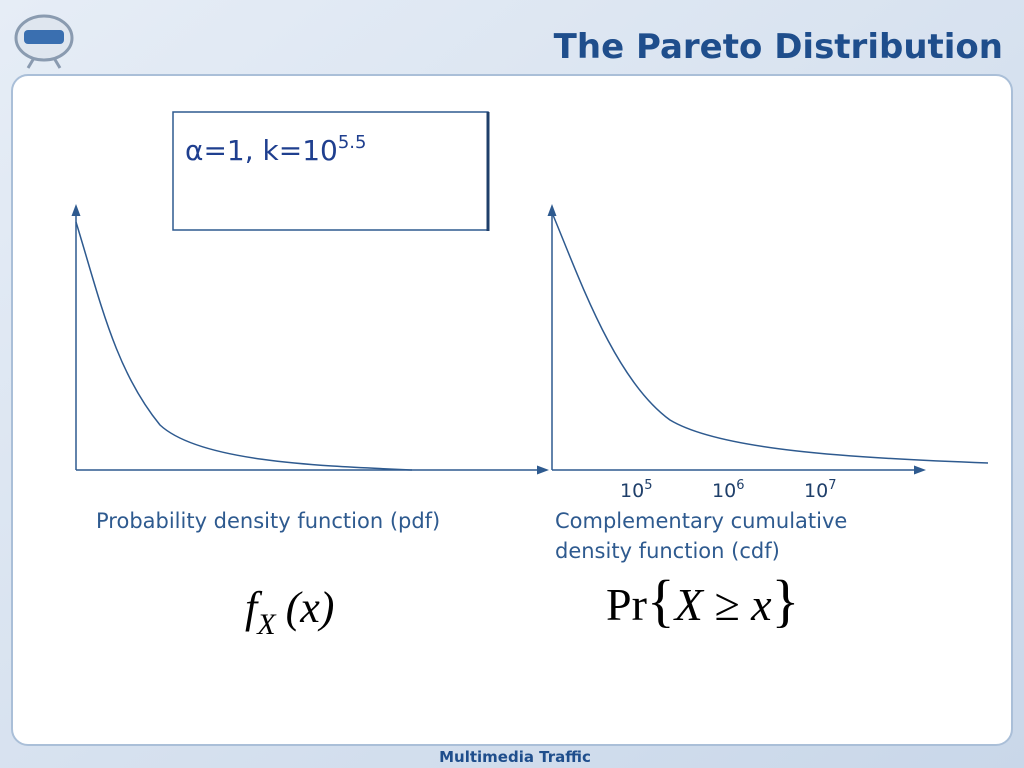 This screenshot has height=768, width=1024. Describe the element at coordinates (648, 485) in the screenshot. I see `x-label-exponent: 5` at that location.